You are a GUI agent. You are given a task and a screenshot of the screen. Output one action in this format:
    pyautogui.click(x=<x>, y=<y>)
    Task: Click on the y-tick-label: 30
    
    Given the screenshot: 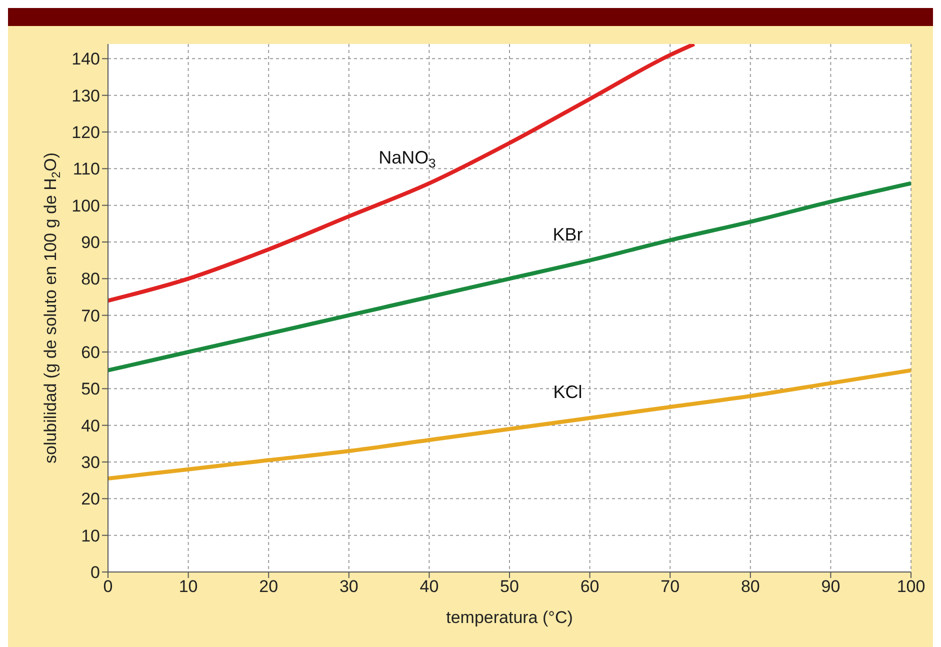 What is the action you would take?
    pyautogui.click(x=90, y=462)
    